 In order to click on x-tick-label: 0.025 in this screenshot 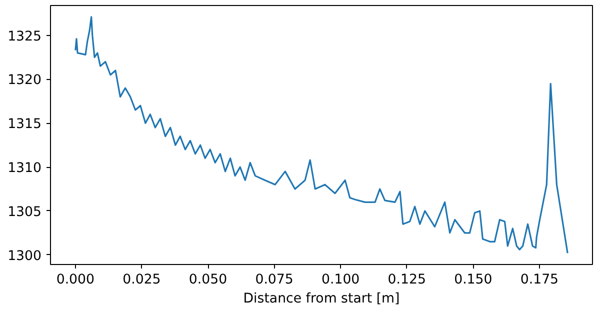, I will do `click(141, 280)`.